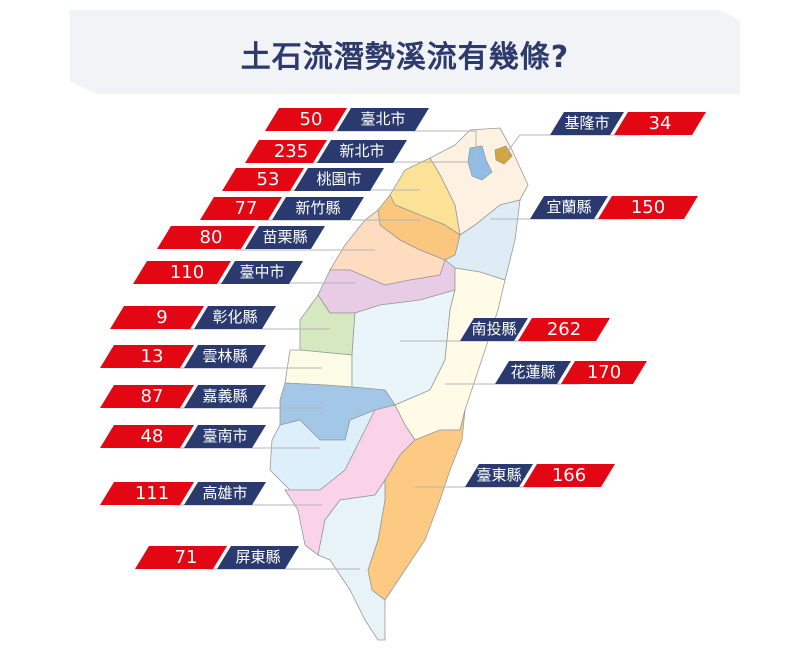  I want to click on county-label: 9 彰化縣, so click(193, 317).